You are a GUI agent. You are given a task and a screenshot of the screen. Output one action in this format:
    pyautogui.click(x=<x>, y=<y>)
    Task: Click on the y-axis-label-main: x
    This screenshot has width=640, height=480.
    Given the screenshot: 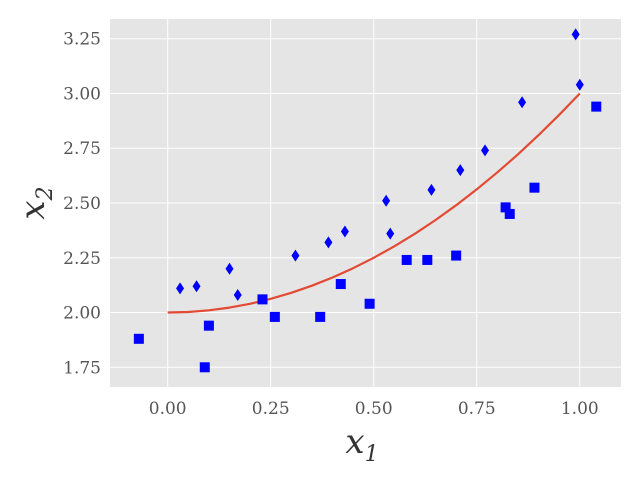 What is the action you would take?
    pyautogui.click(x=33, y=209)
    